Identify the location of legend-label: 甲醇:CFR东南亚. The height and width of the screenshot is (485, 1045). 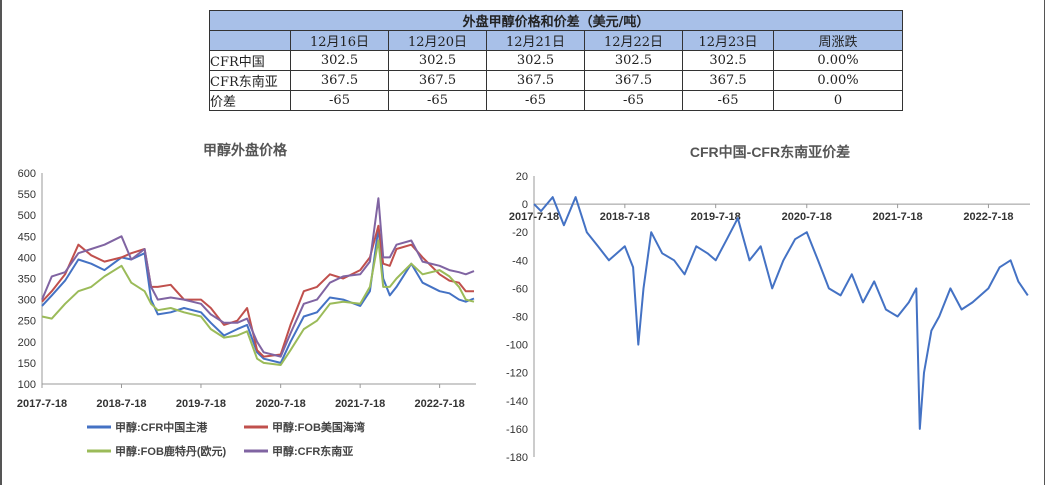
(312, 451).